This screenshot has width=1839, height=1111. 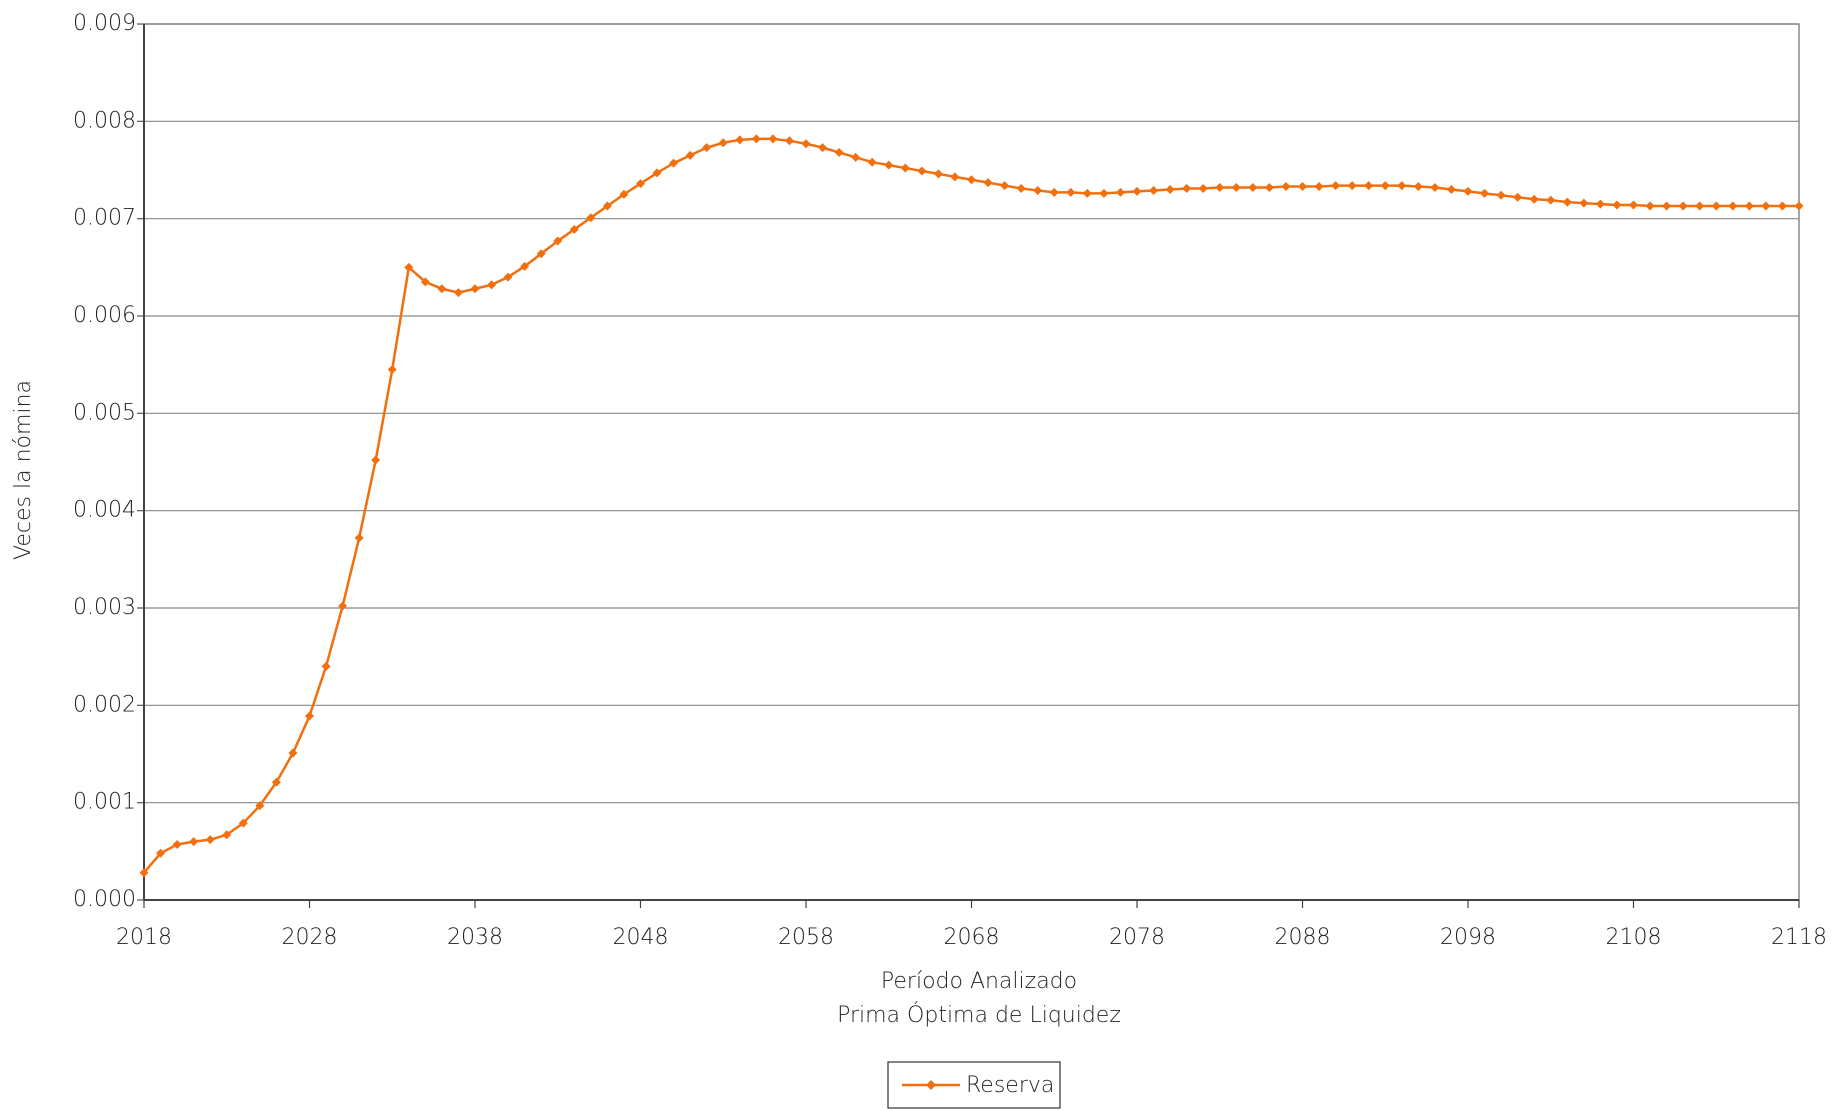 I want to click on y-tick-label: 0.009, so click(x=104, y=23).